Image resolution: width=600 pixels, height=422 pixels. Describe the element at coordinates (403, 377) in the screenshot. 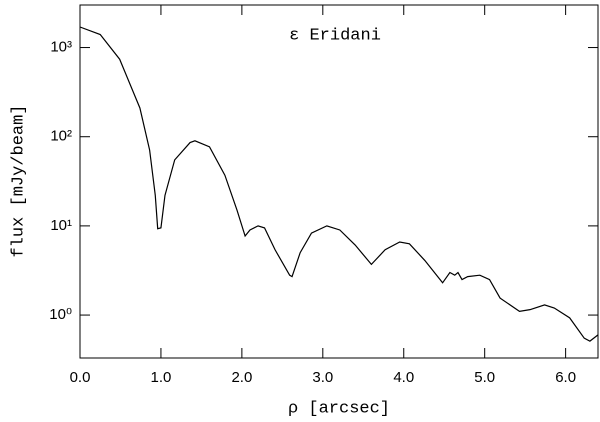

I see `x-tick-label: 4.0` at that location.